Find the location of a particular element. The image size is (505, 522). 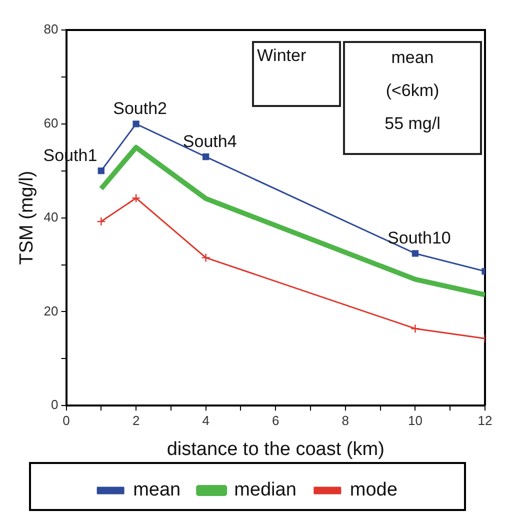

x-tick-label: 12 is located at coordinates (485, 420).